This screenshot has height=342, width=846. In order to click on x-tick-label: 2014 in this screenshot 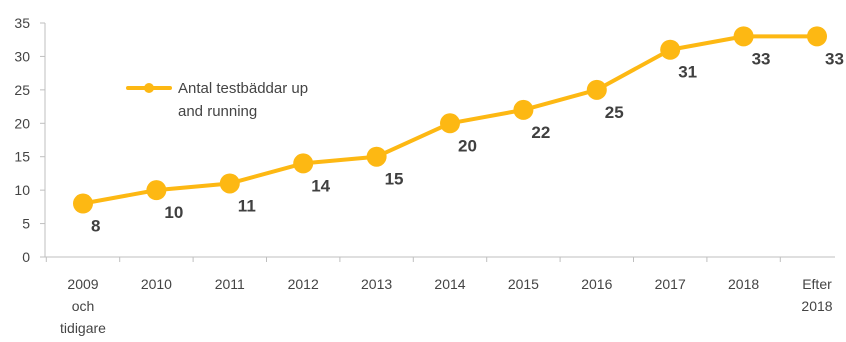, I will do `click(449, 284)`.